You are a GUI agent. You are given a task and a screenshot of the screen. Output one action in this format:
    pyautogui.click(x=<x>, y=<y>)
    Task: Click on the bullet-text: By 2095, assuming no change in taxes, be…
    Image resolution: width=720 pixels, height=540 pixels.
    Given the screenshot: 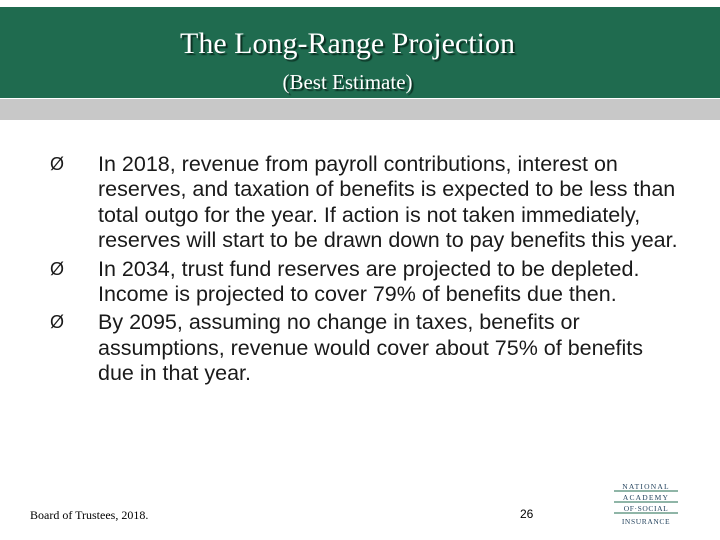 What is the action you would take?
    pyautogui.click(x=370, y=348)
    